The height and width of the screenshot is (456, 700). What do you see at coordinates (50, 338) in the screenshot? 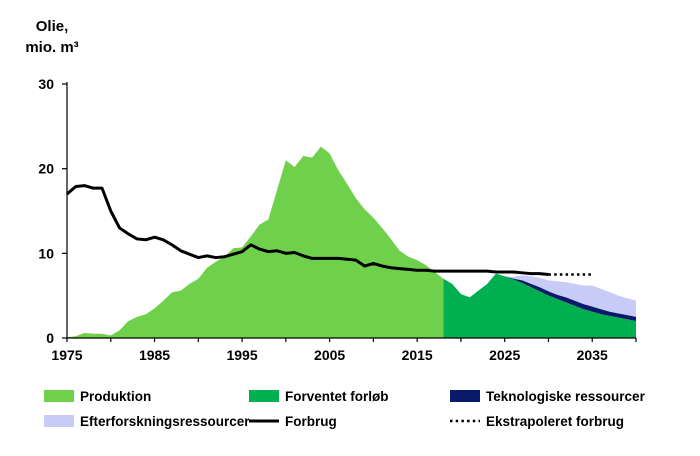
I see `y-tick-label: 0` at bounding box center [50, 338].